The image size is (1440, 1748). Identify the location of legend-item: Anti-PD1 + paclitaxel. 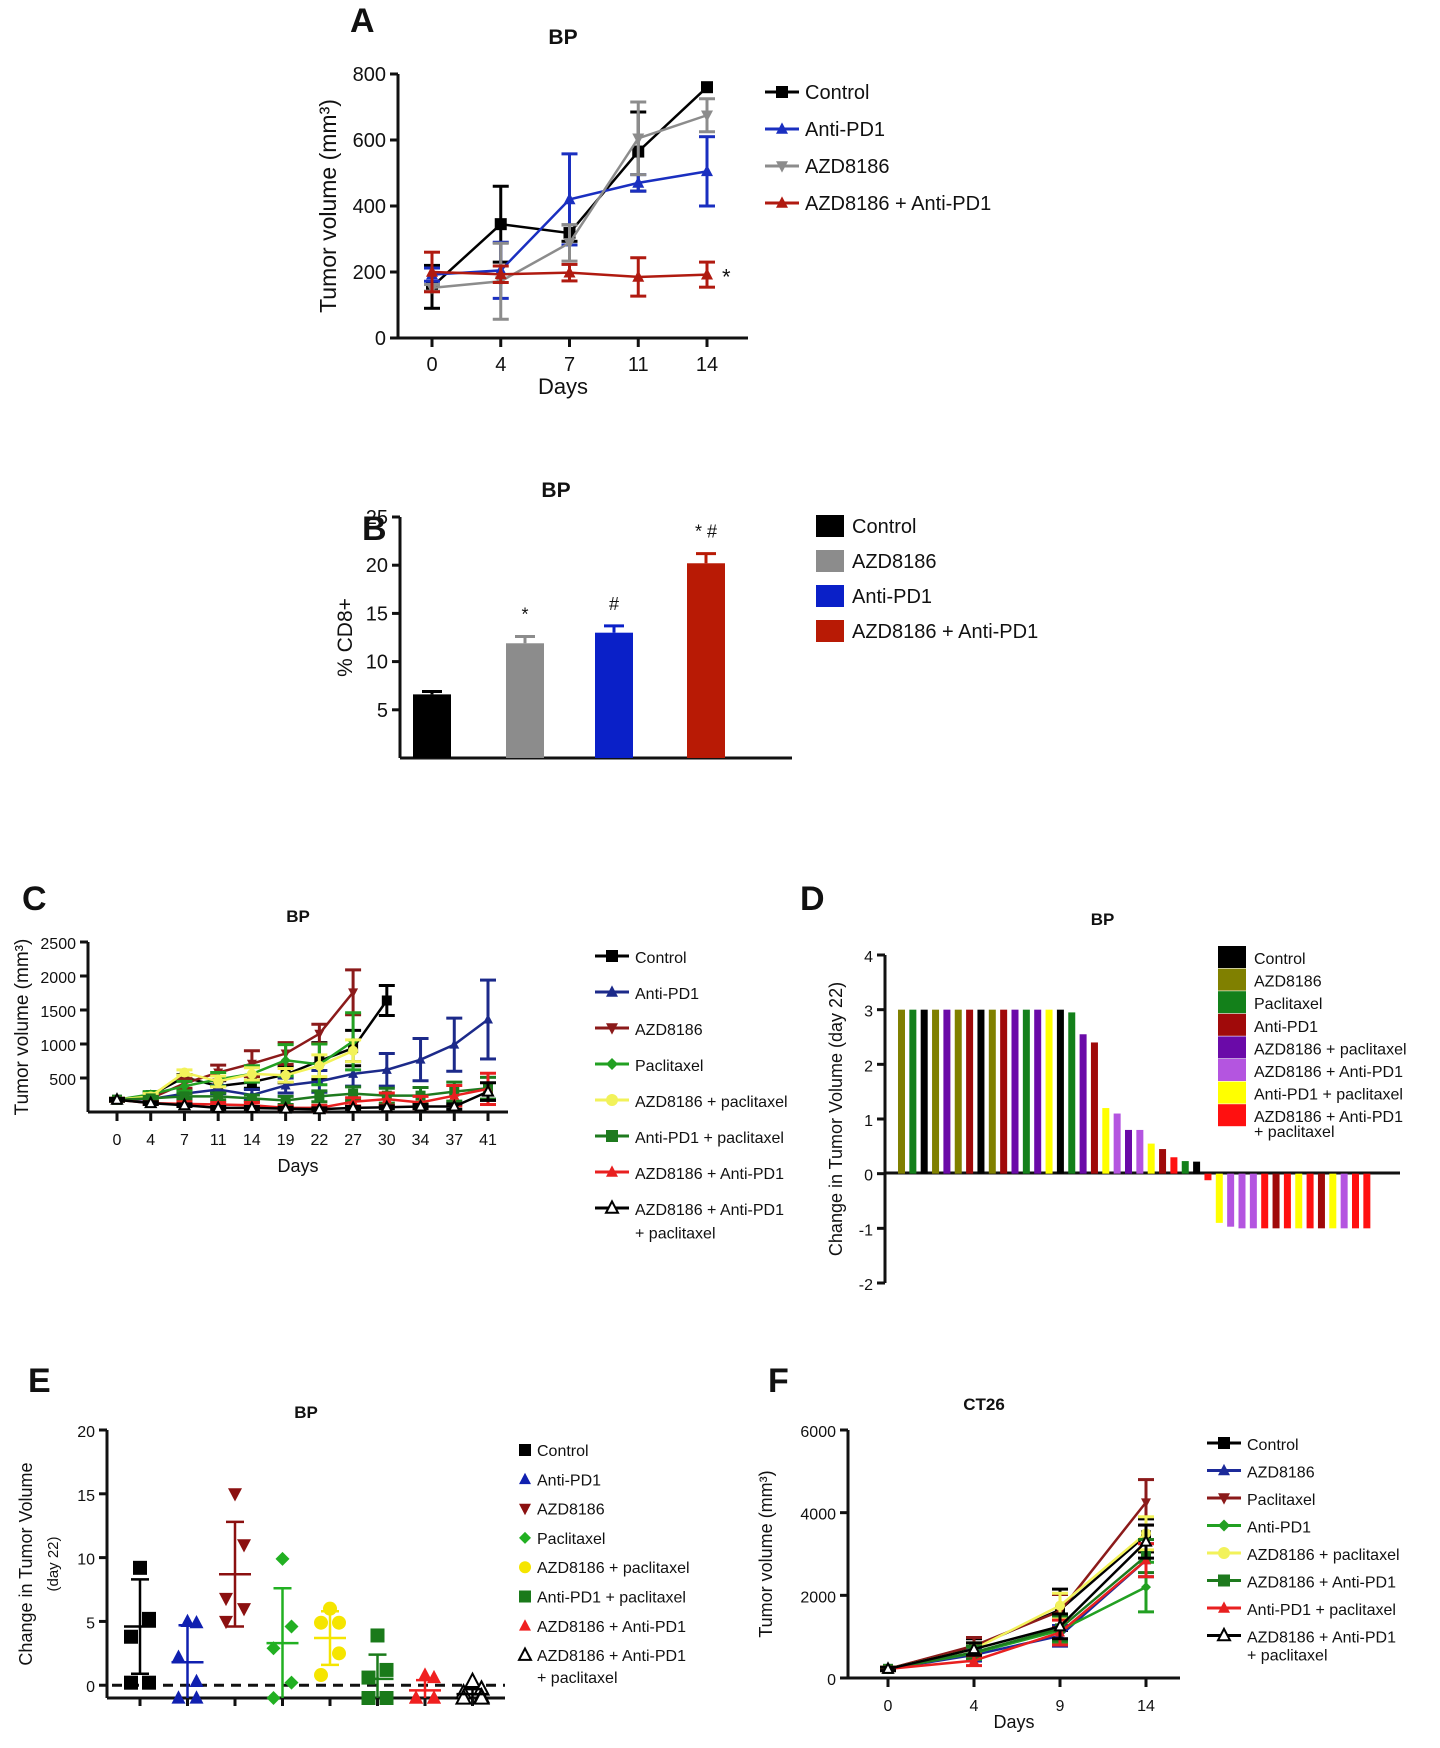
(602, 1598).